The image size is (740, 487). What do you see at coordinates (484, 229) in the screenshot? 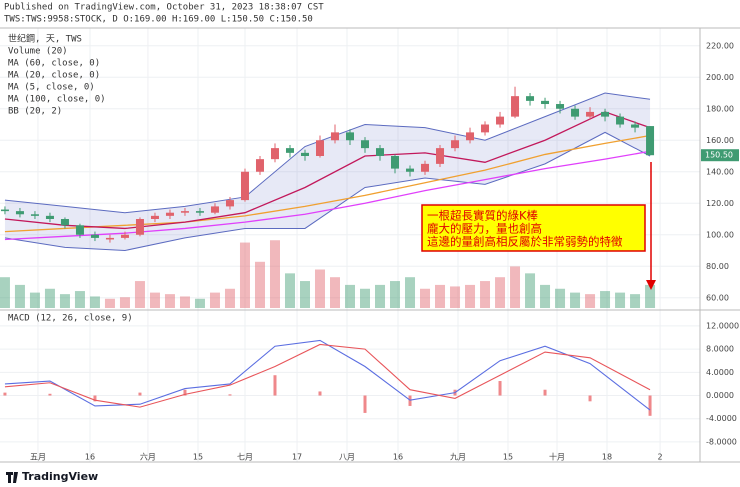
I see `annotation-line: 龐大的壓力，量也創高` at bounding box center [484, 229].